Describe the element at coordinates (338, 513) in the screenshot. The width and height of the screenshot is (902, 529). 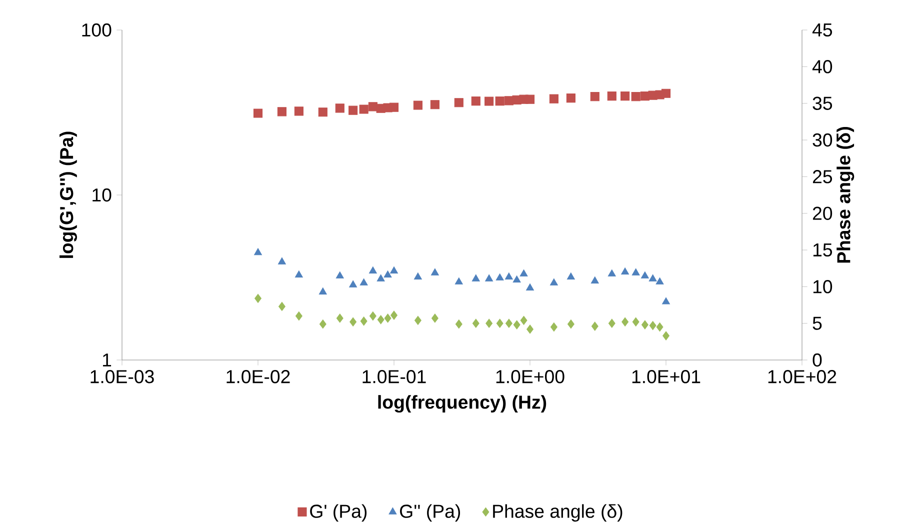
I see `legend-label: G' (Pa)` at that location.